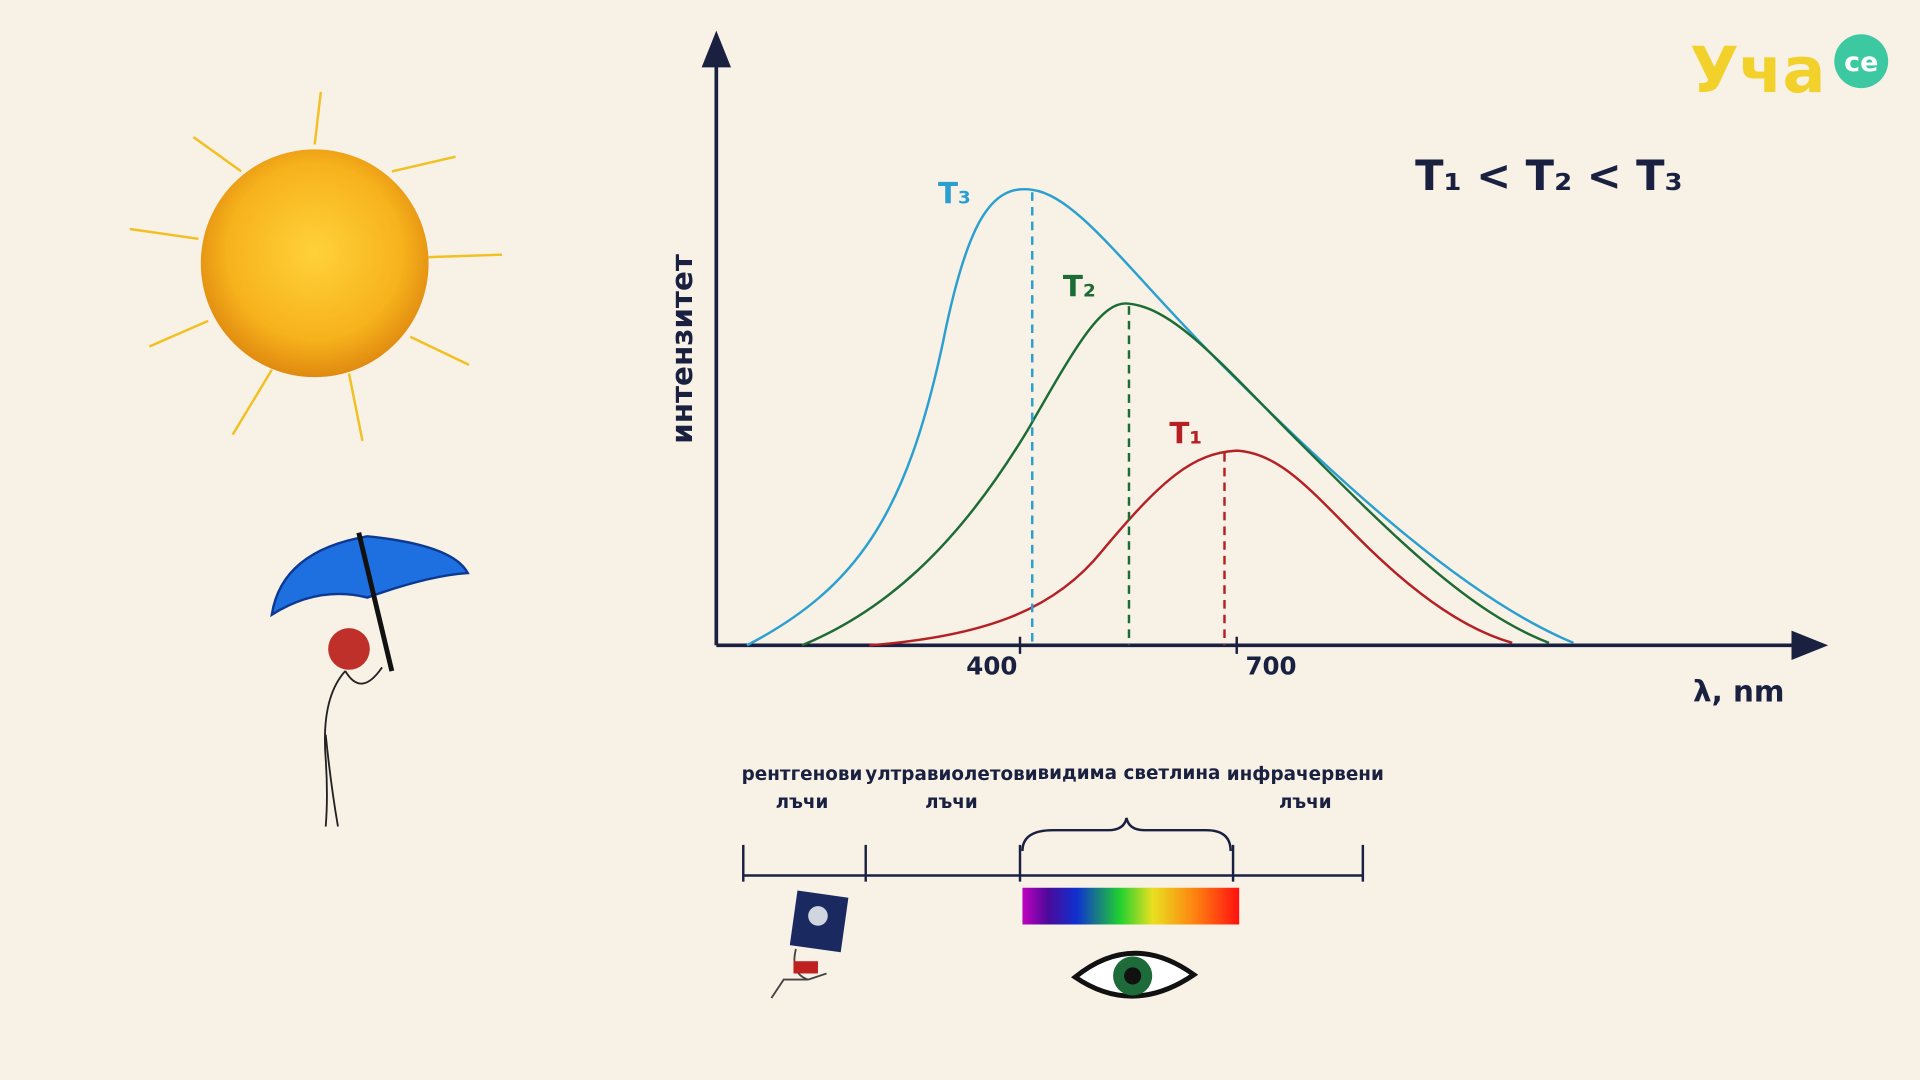  Describe the element at coordinates (802, 774) in the screenshot. I see `band-label: рентгенови` at that location.